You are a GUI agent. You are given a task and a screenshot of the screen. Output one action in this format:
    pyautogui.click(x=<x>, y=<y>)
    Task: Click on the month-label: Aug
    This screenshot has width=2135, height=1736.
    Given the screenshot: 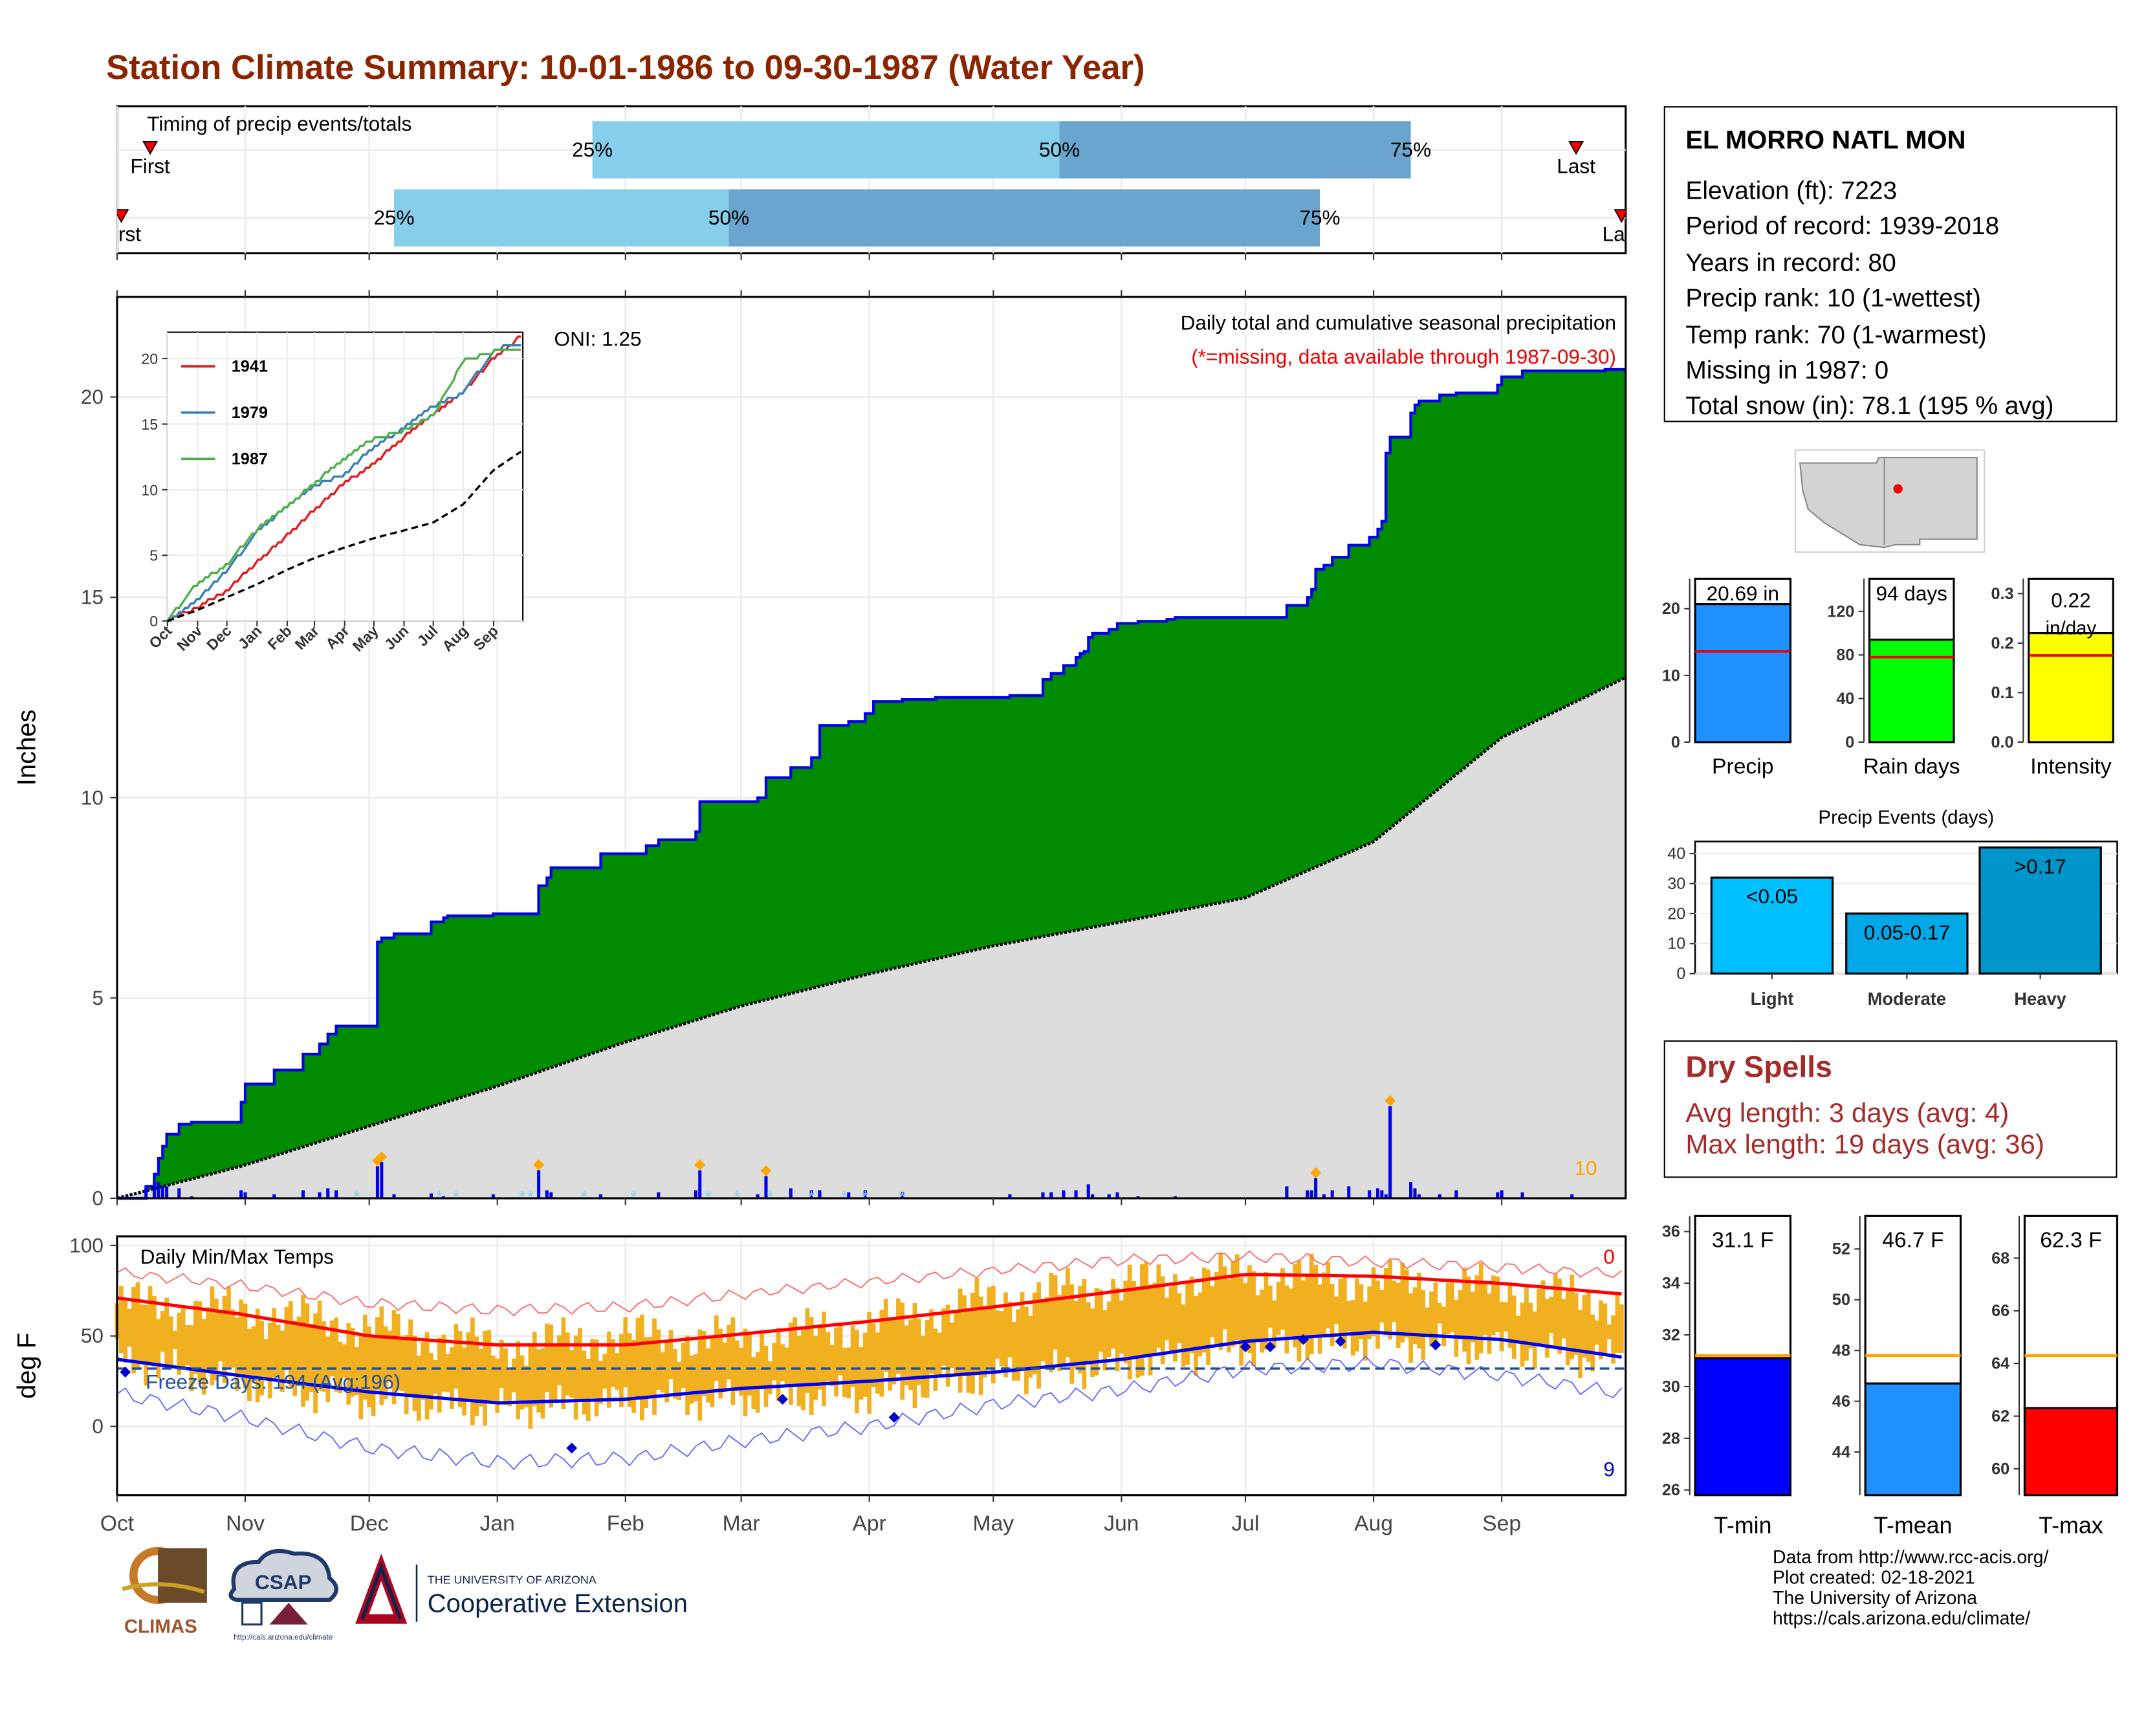 What is the action you would take?
    pyautogui.click(x=1373, y=1523)
    